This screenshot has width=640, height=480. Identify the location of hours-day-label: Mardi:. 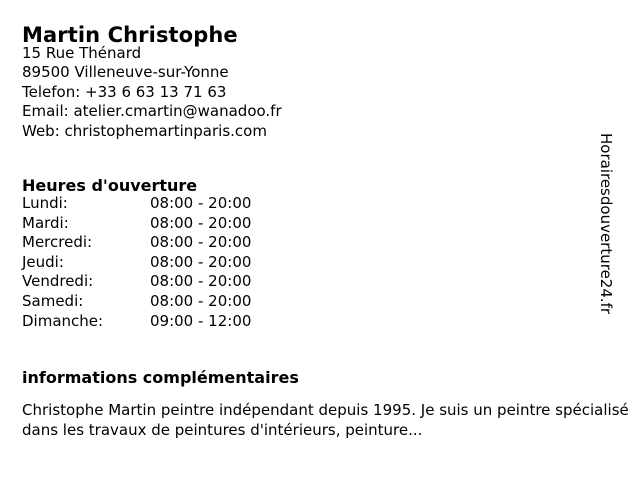
(45, 222).